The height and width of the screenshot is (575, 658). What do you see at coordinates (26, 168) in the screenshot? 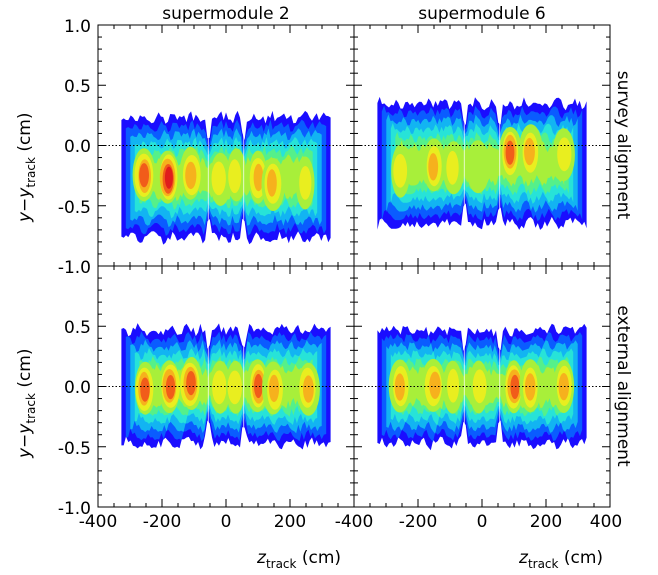
I see `y-axis-title-top: y−ytrack (cm)` at bounding box center [26, 168].